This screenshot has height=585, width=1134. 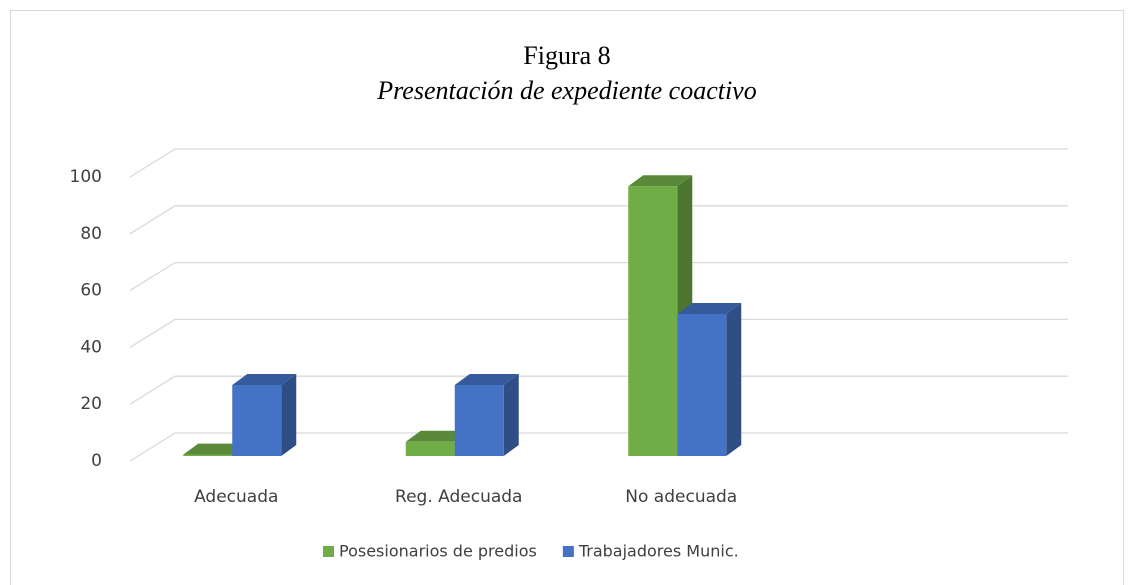 What do you see at coordinates (91, 291) in the screenshot?
I see `y-tick-label: 60` at bounding box center [91, 291].